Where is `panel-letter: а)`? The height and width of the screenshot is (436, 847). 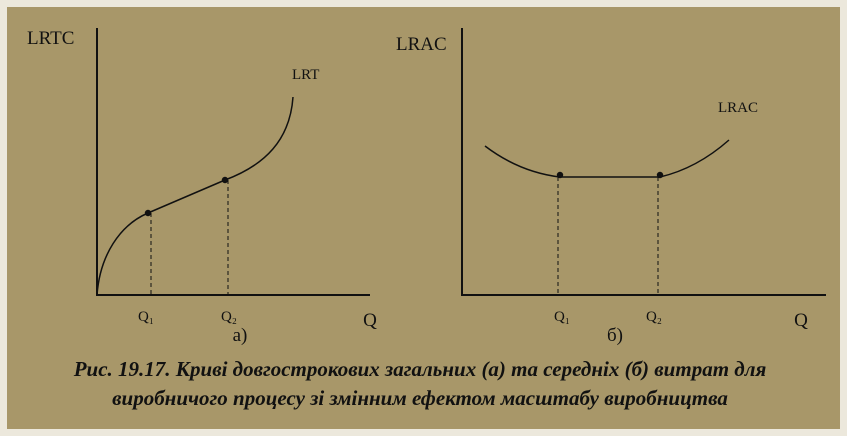 panel-letter: а) is located at coordinates (240, 335).